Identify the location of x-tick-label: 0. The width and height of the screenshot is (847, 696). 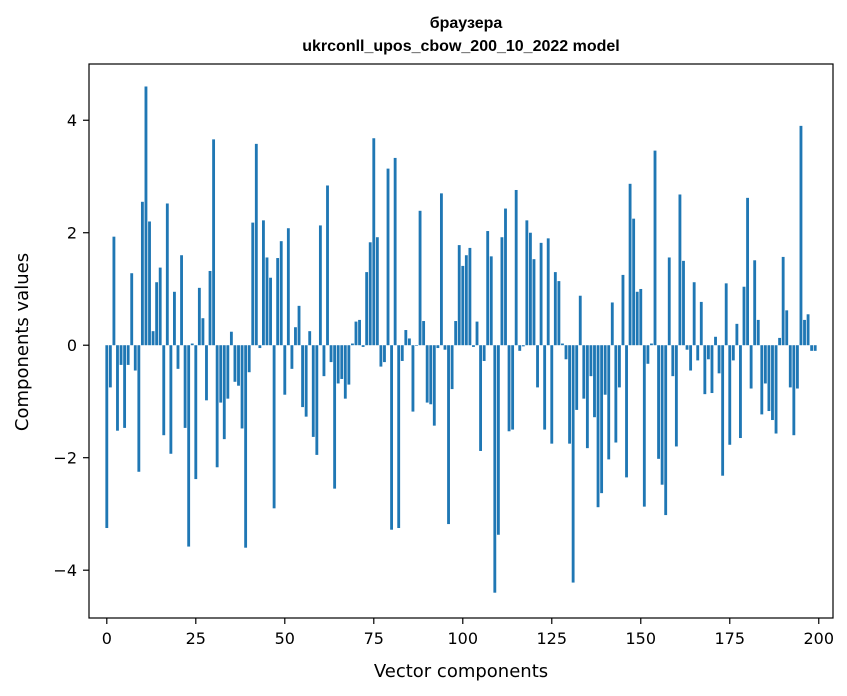
(107, 638).